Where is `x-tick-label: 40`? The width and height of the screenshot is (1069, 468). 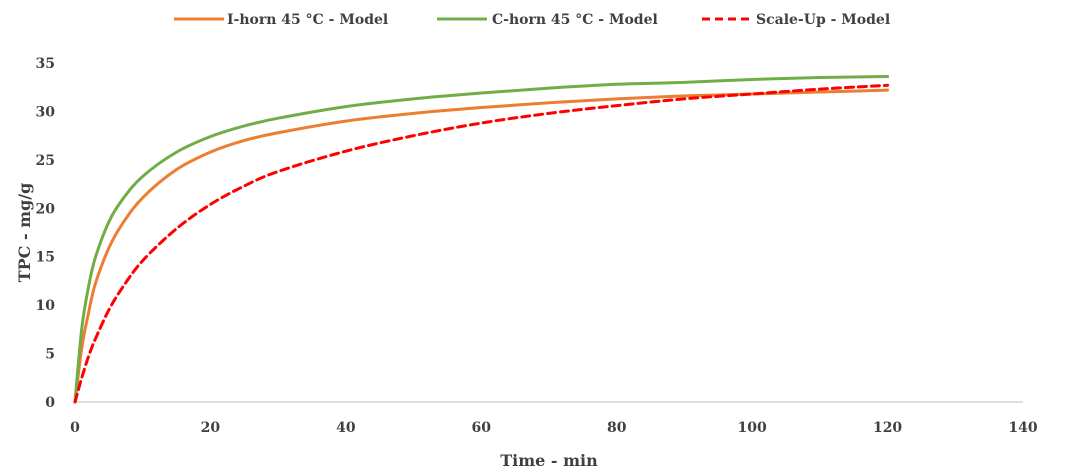 x-tick-label: 40 is located at coordinates (346, 428).